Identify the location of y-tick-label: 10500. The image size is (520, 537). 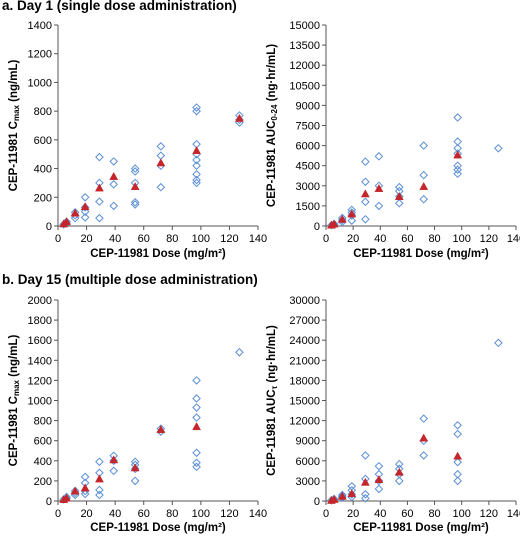
(304, 86).